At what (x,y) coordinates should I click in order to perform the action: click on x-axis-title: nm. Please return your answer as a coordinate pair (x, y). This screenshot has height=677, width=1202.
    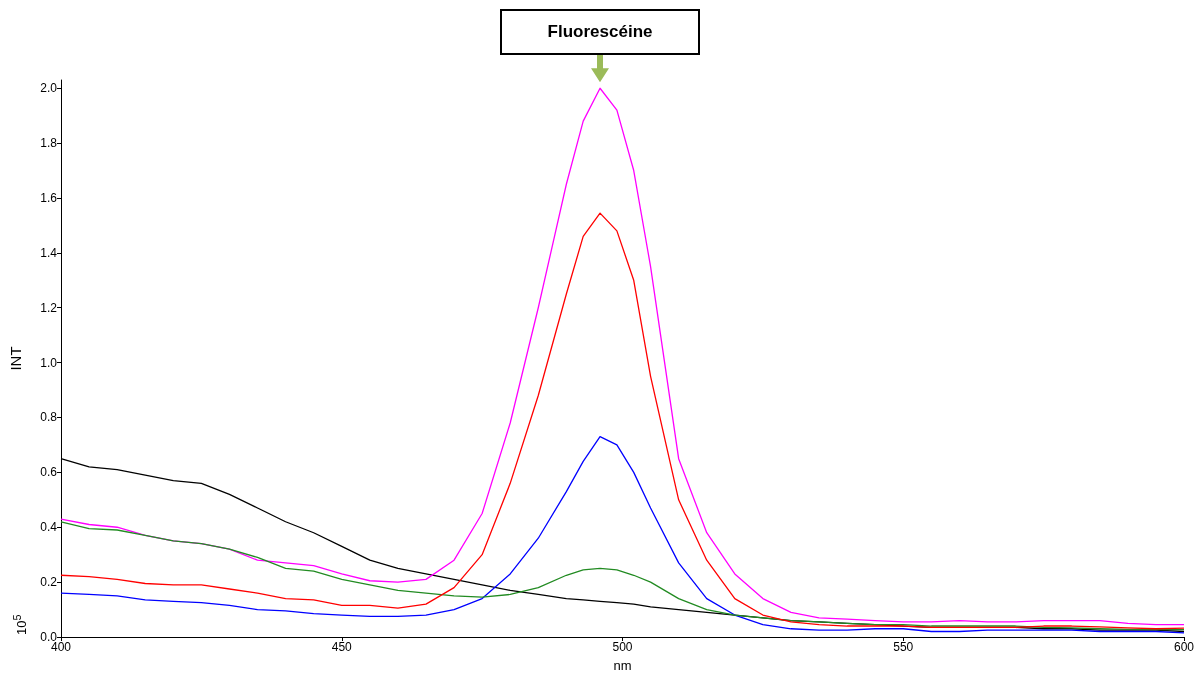
    Looking at the image, I should click on (622, 665).